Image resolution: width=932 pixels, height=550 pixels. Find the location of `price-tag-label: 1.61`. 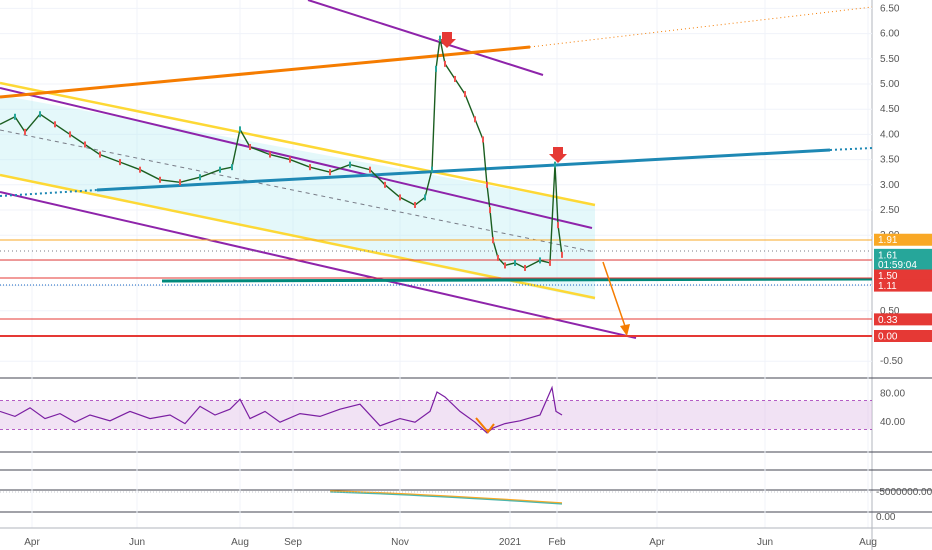

price-tag-label: 1.61 is located at coordinates (888, 255).